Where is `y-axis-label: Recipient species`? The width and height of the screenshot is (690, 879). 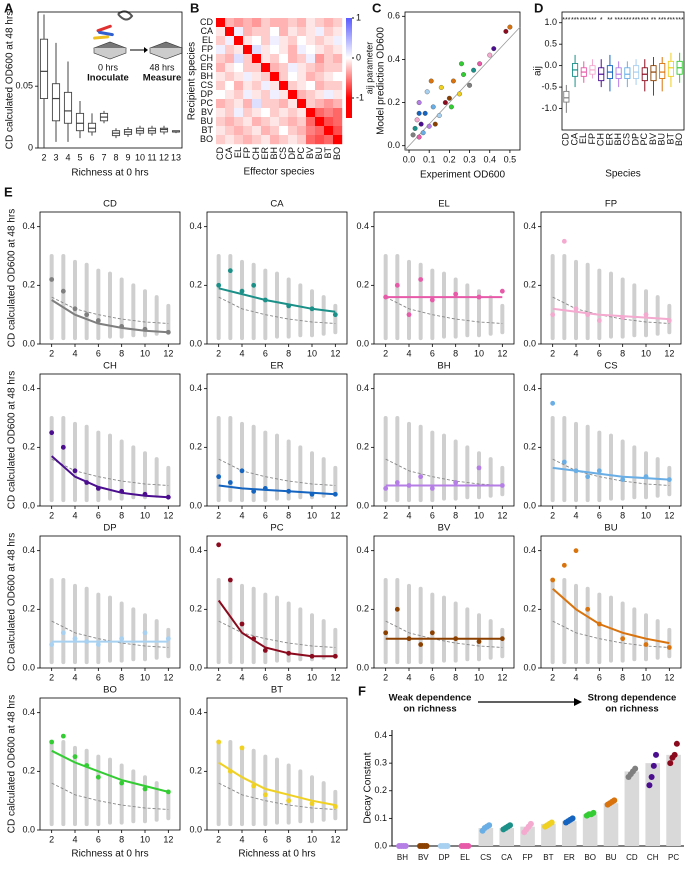
y-axis-label: Recipient species is located at coordinates (192, 81).